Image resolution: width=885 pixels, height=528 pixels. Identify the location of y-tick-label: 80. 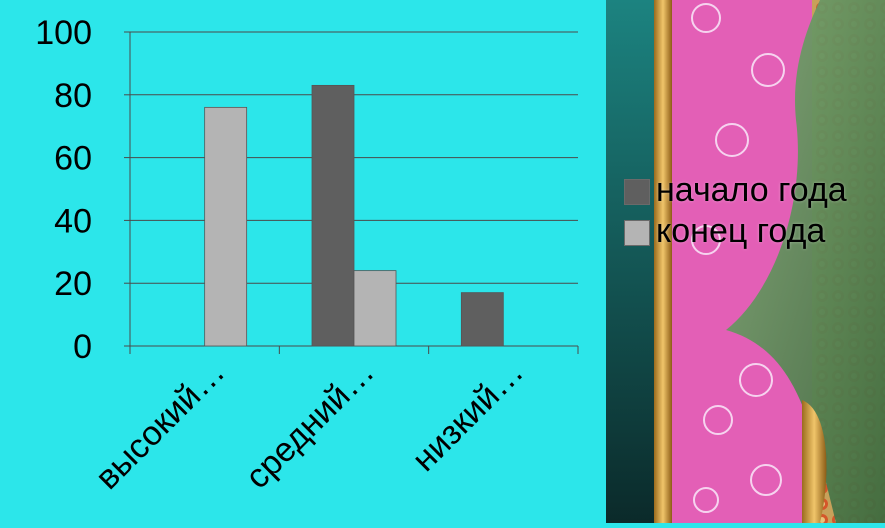
(73, 96).